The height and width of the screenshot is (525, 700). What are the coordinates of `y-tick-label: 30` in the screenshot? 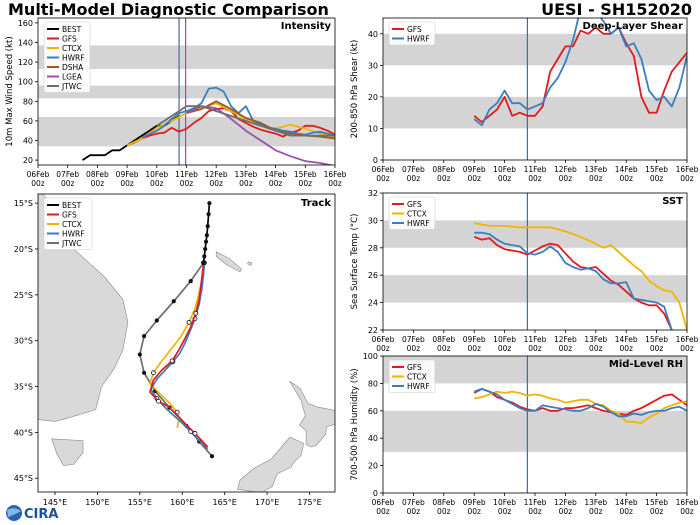 It's located at (373, 65).